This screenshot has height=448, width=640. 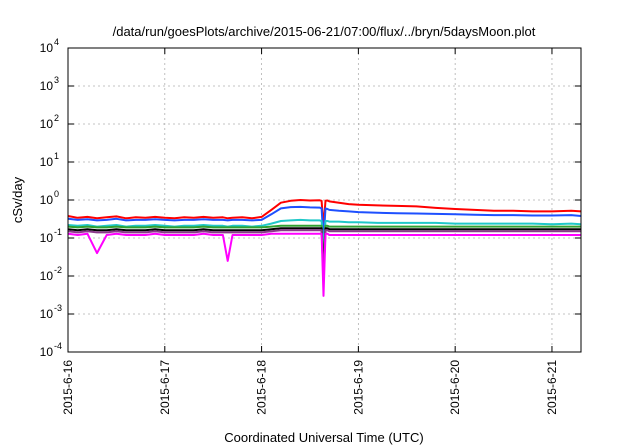 What do you see at coordinates (358, 387) in the screenshot?
I see `x-tick-label: 2015-6-19` at bounding box center [358, 387].